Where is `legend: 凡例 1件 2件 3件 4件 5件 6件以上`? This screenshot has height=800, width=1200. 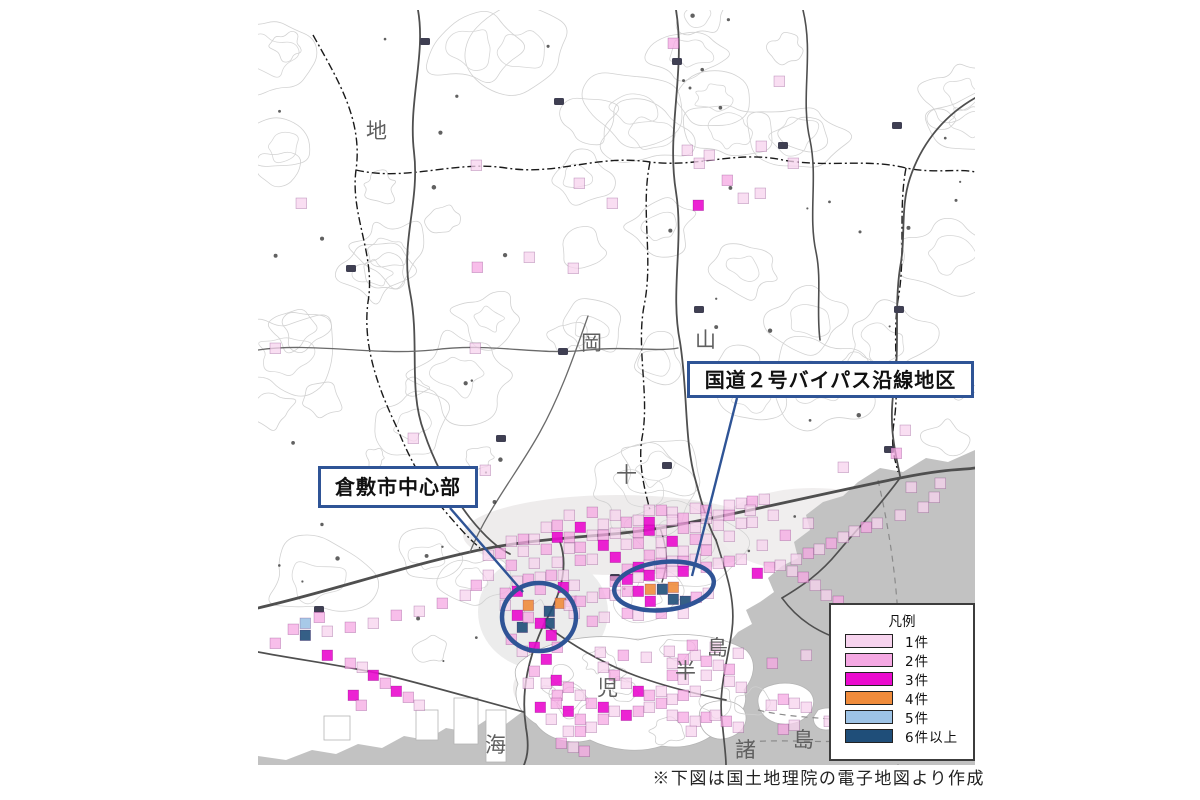
legend: 凡例 1件 2件 3件 4件 5件 6件以上 is located at coordinates (902, 682).